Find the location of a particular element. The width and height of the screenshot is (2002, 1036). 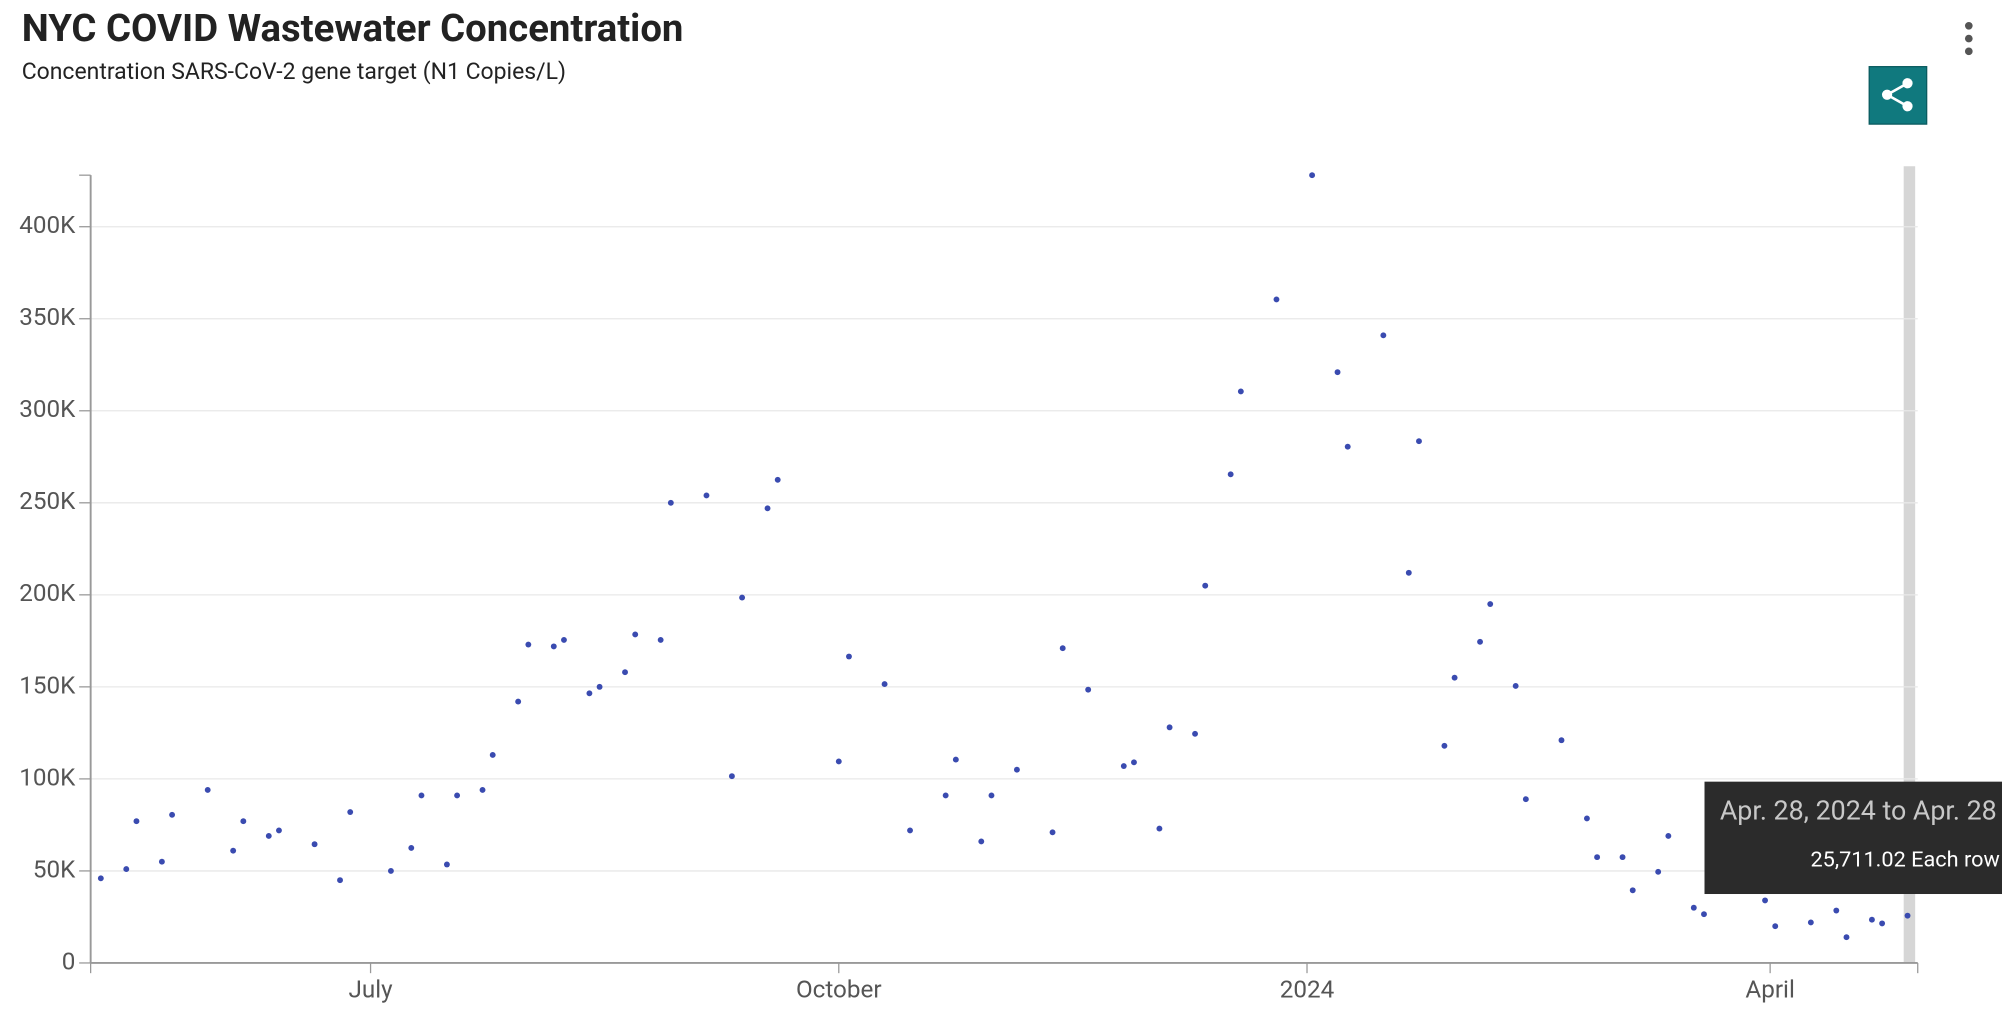

y-tick-label: 250K is located at coordinates (47, 501).